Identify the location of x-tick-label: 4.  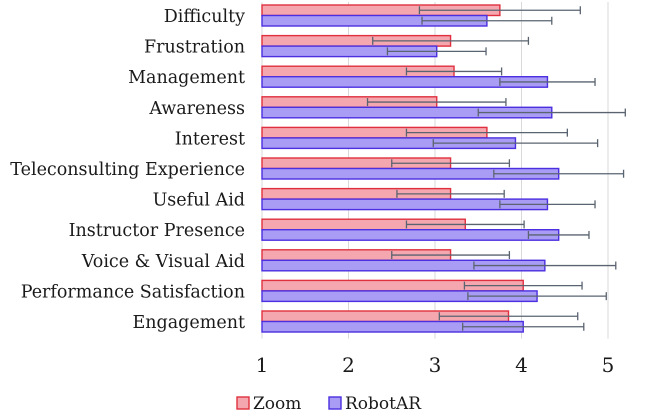
(521, 365).